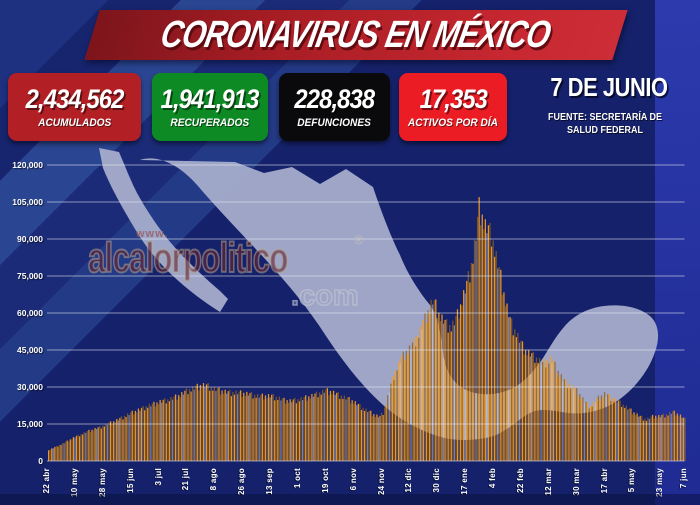 The width and height of the screenshot is (700, 505). Describe the element at coordinates (350, 499) in the screenshot. I see `bottom-edge-shade` at that location.